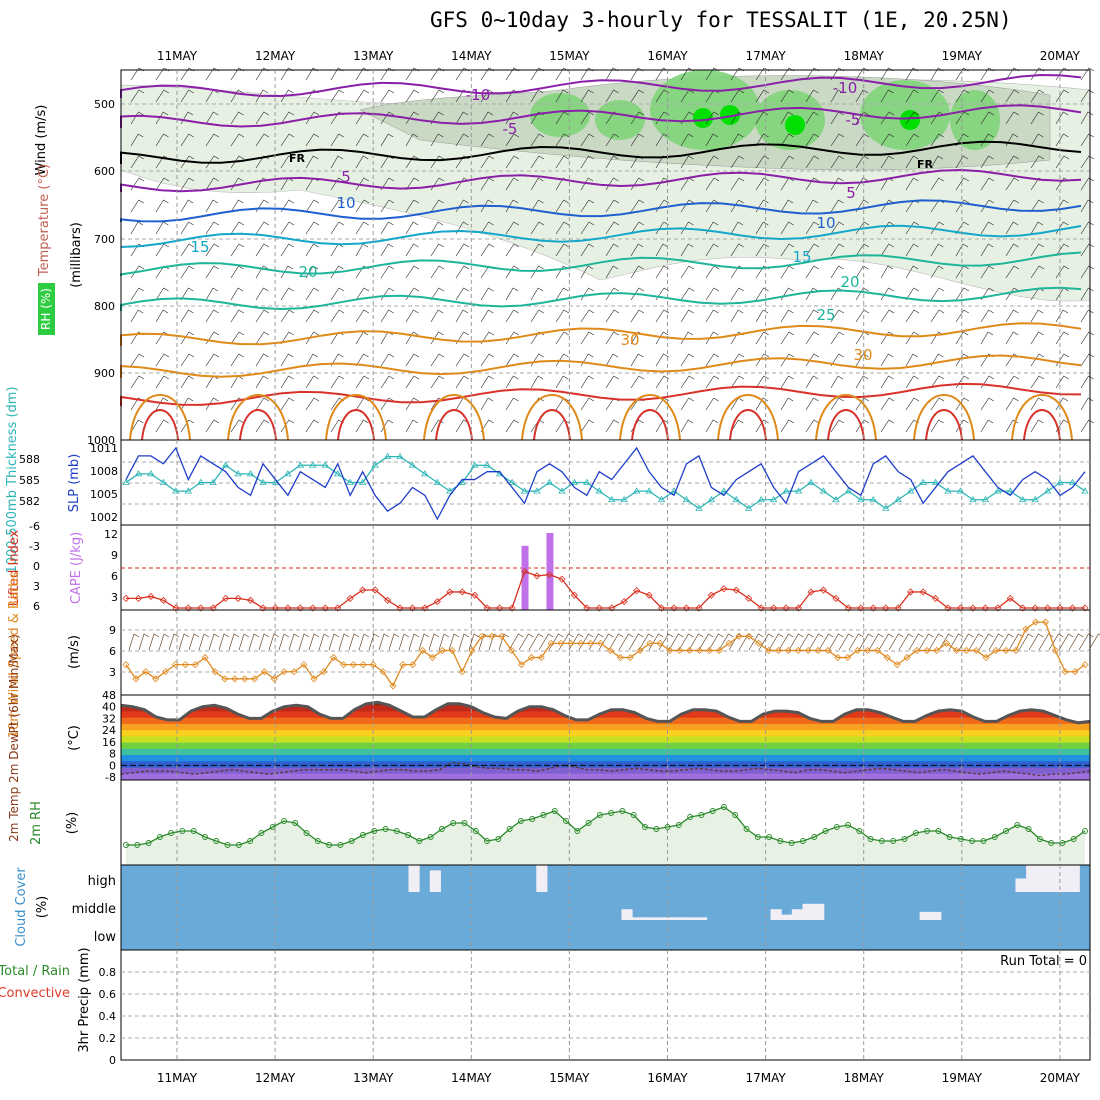 The image size is (1100, 1100). I want to click on wind-speed-line, so click(605, 654).